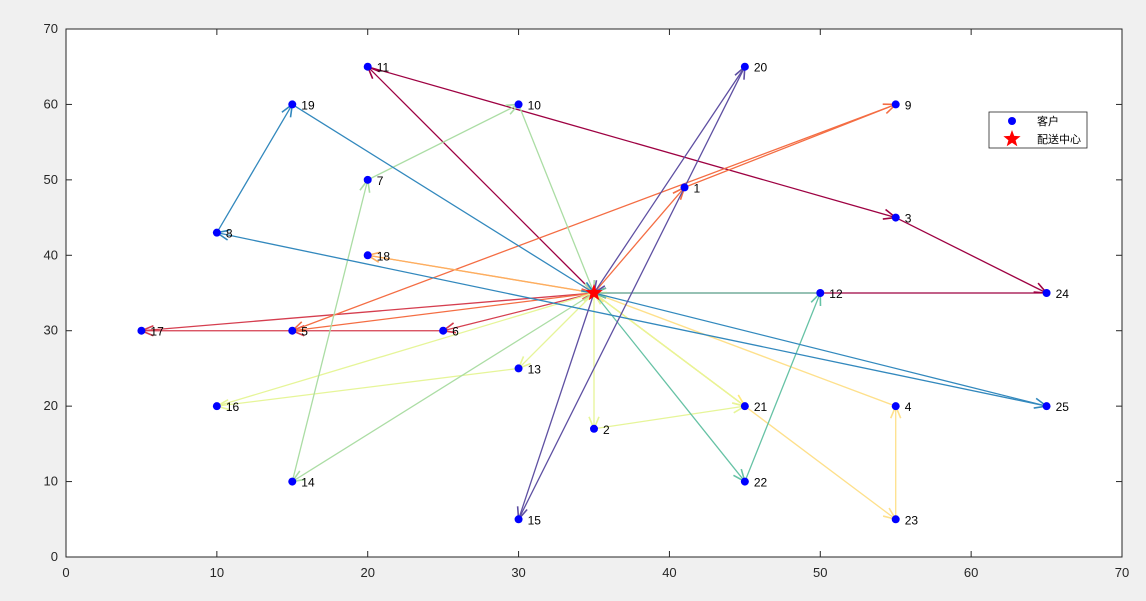 This screenshot has width=1146, height=601. I want to click on depot, so click(594, 292).